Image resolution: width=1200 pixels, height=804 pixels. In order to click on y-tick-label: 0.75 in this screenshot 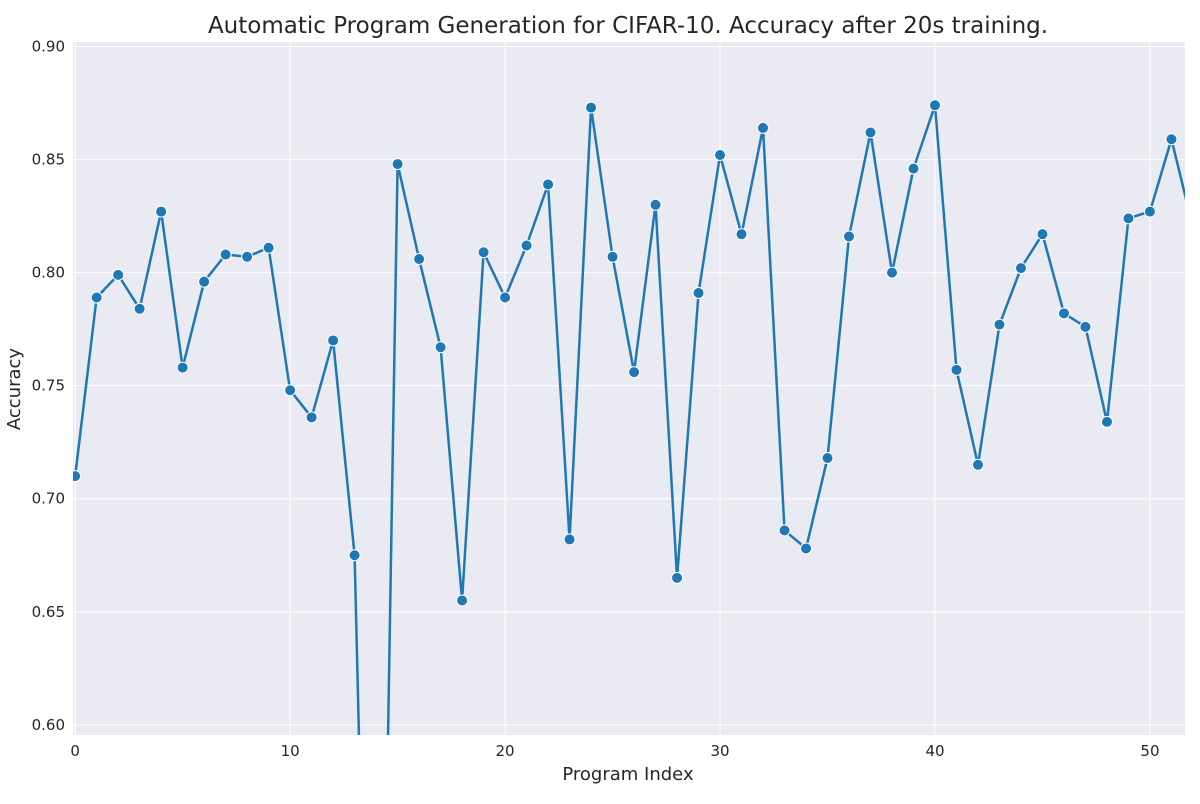, I will do `click(48, 386)`.